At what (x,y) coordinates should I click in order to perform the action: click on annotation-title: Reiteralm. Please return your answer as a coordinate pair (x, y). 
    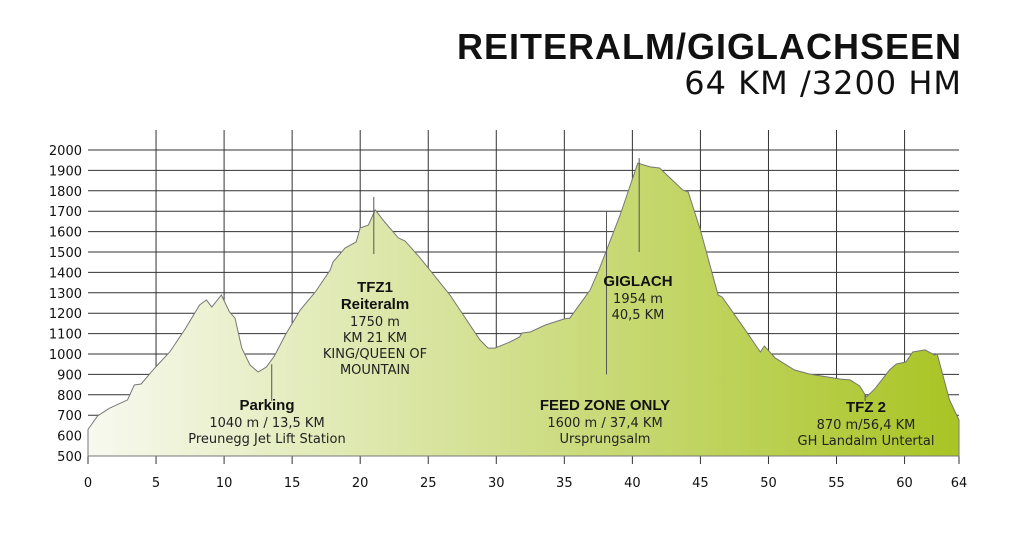
    Looking at the image, I should click on (375, 304).